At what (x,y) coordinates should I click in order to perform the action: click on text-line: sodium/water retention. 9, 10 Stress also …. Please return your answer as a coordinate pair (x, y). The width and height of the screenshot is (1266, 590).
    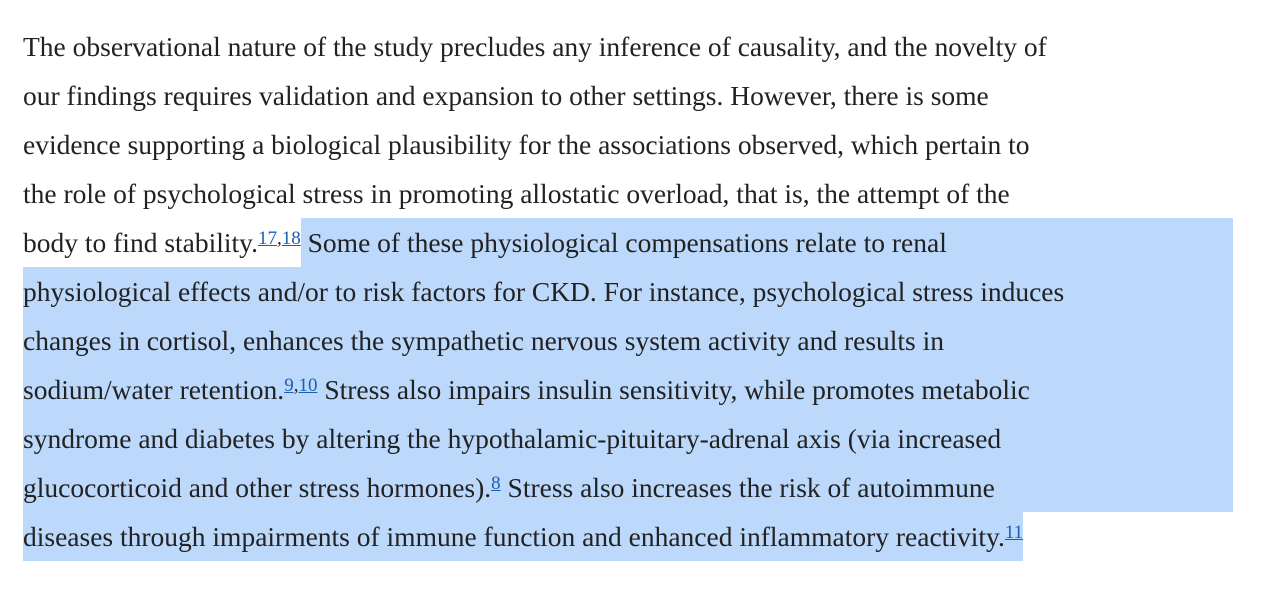
    Looking at the image, I should click on (628, 389).